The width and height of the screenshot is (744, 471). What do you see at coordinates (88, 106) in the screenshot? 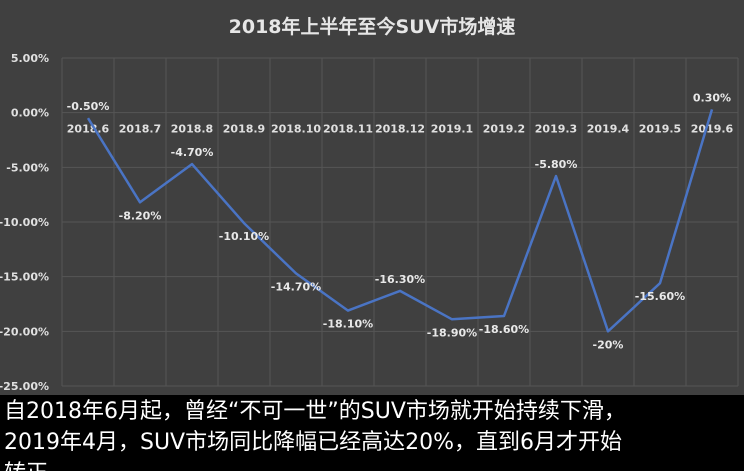
I see `data-label: -0.50%` at bounding box center [88, 106].